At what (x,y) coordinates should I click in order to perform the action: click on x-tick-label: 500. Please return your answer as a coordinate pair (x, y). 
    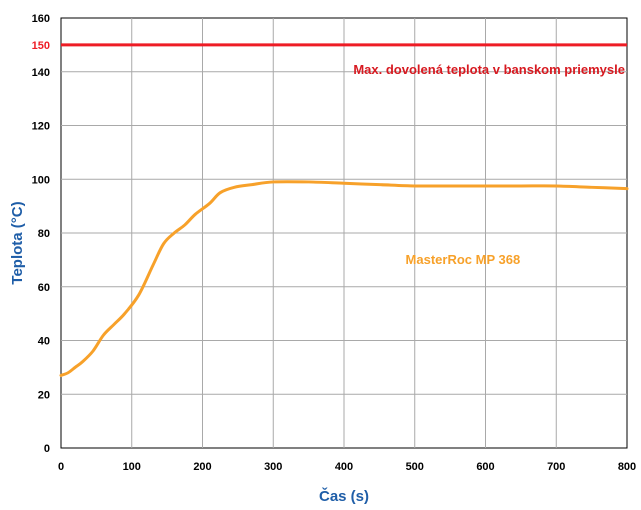
    Looking at the image, I should click on (415, 467).